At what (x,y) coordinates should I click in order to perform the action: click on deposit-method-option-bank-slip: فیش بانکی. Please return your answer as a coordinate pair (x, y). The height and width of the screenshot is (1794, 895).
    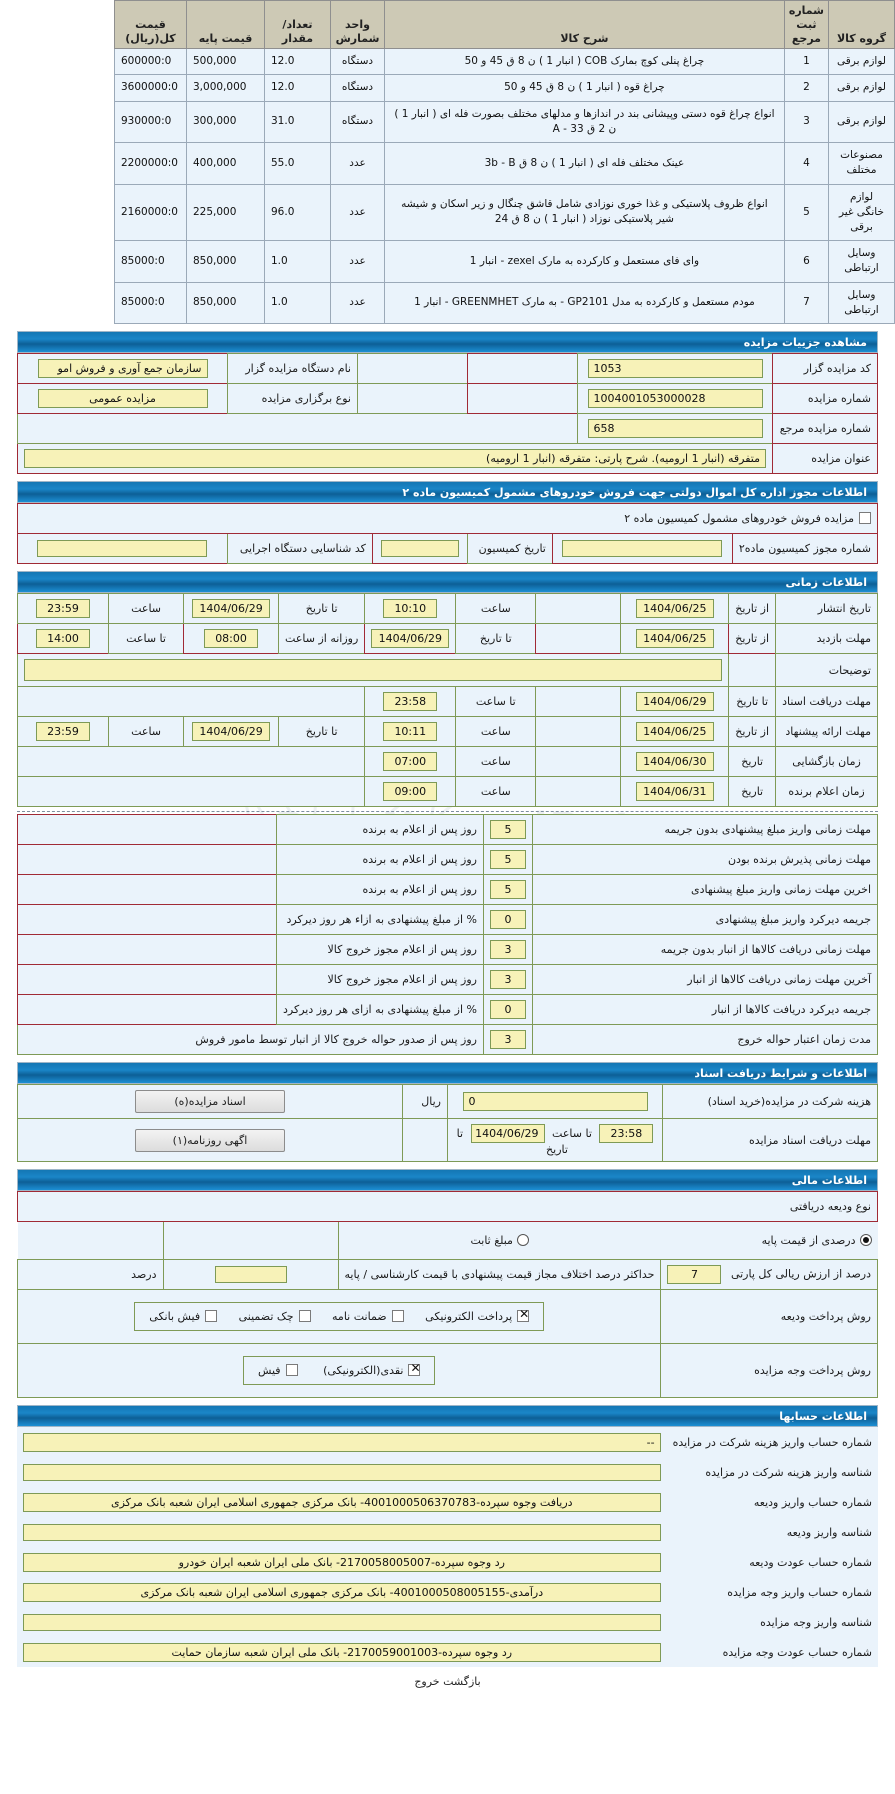
    Looking at the image, I should click on (183, 1316).